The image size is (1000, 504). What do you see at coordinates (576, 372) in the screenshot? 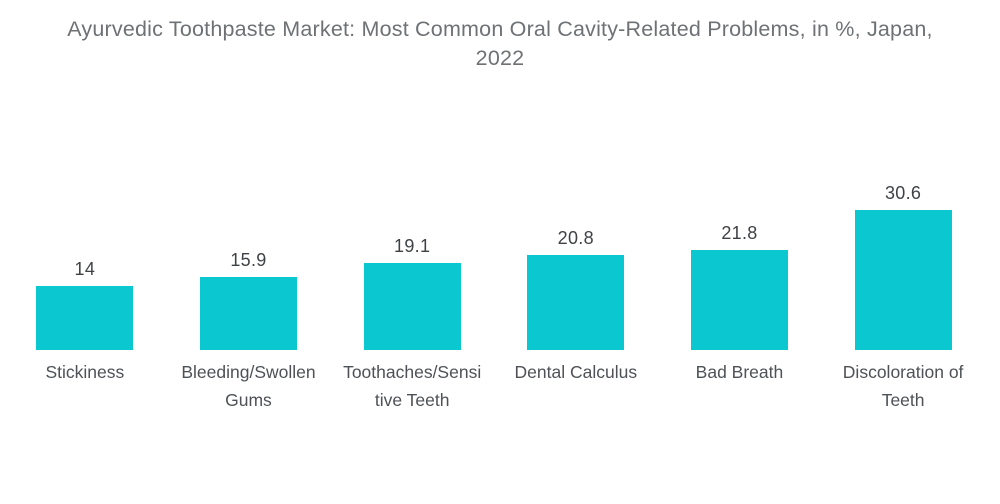
I see `bar-category-label-line: Dental Calculus` at bounding box center [576, 372].